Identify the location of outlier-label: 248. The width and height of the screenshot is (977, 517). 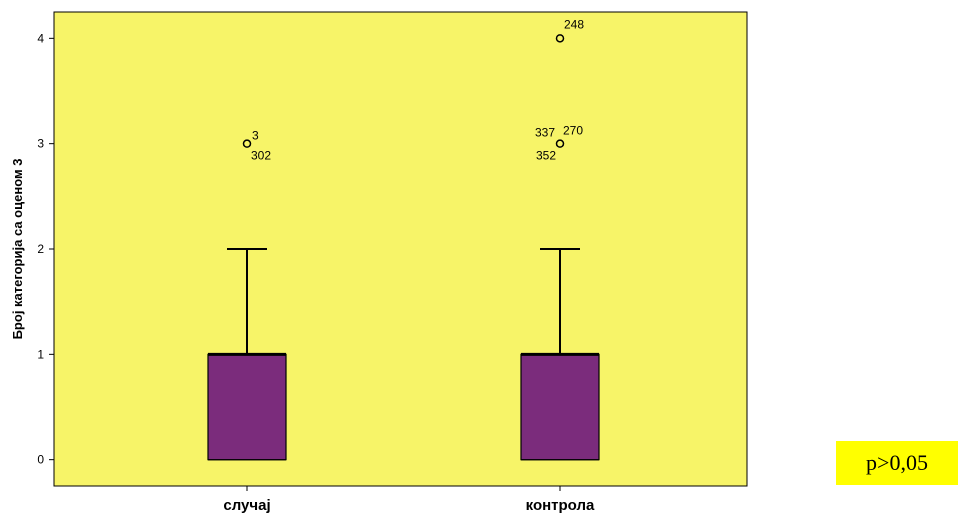
(574, 24).